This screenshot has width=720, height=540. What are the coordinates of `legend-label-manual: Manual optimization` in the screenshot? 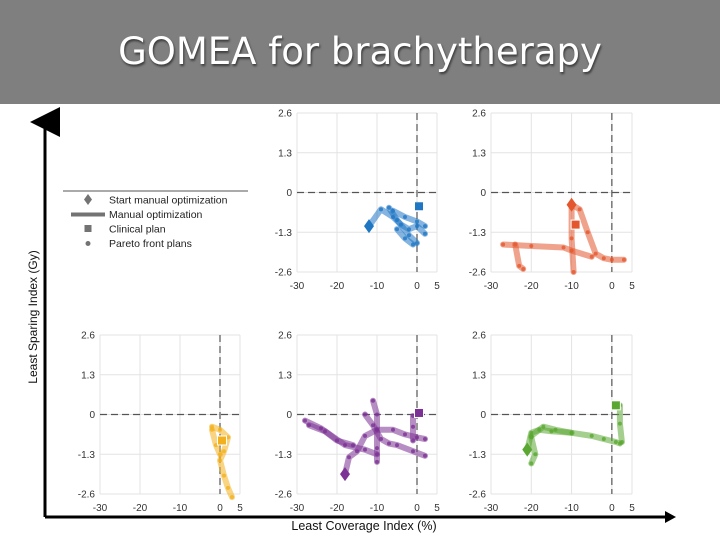 It's located at (156, 215).